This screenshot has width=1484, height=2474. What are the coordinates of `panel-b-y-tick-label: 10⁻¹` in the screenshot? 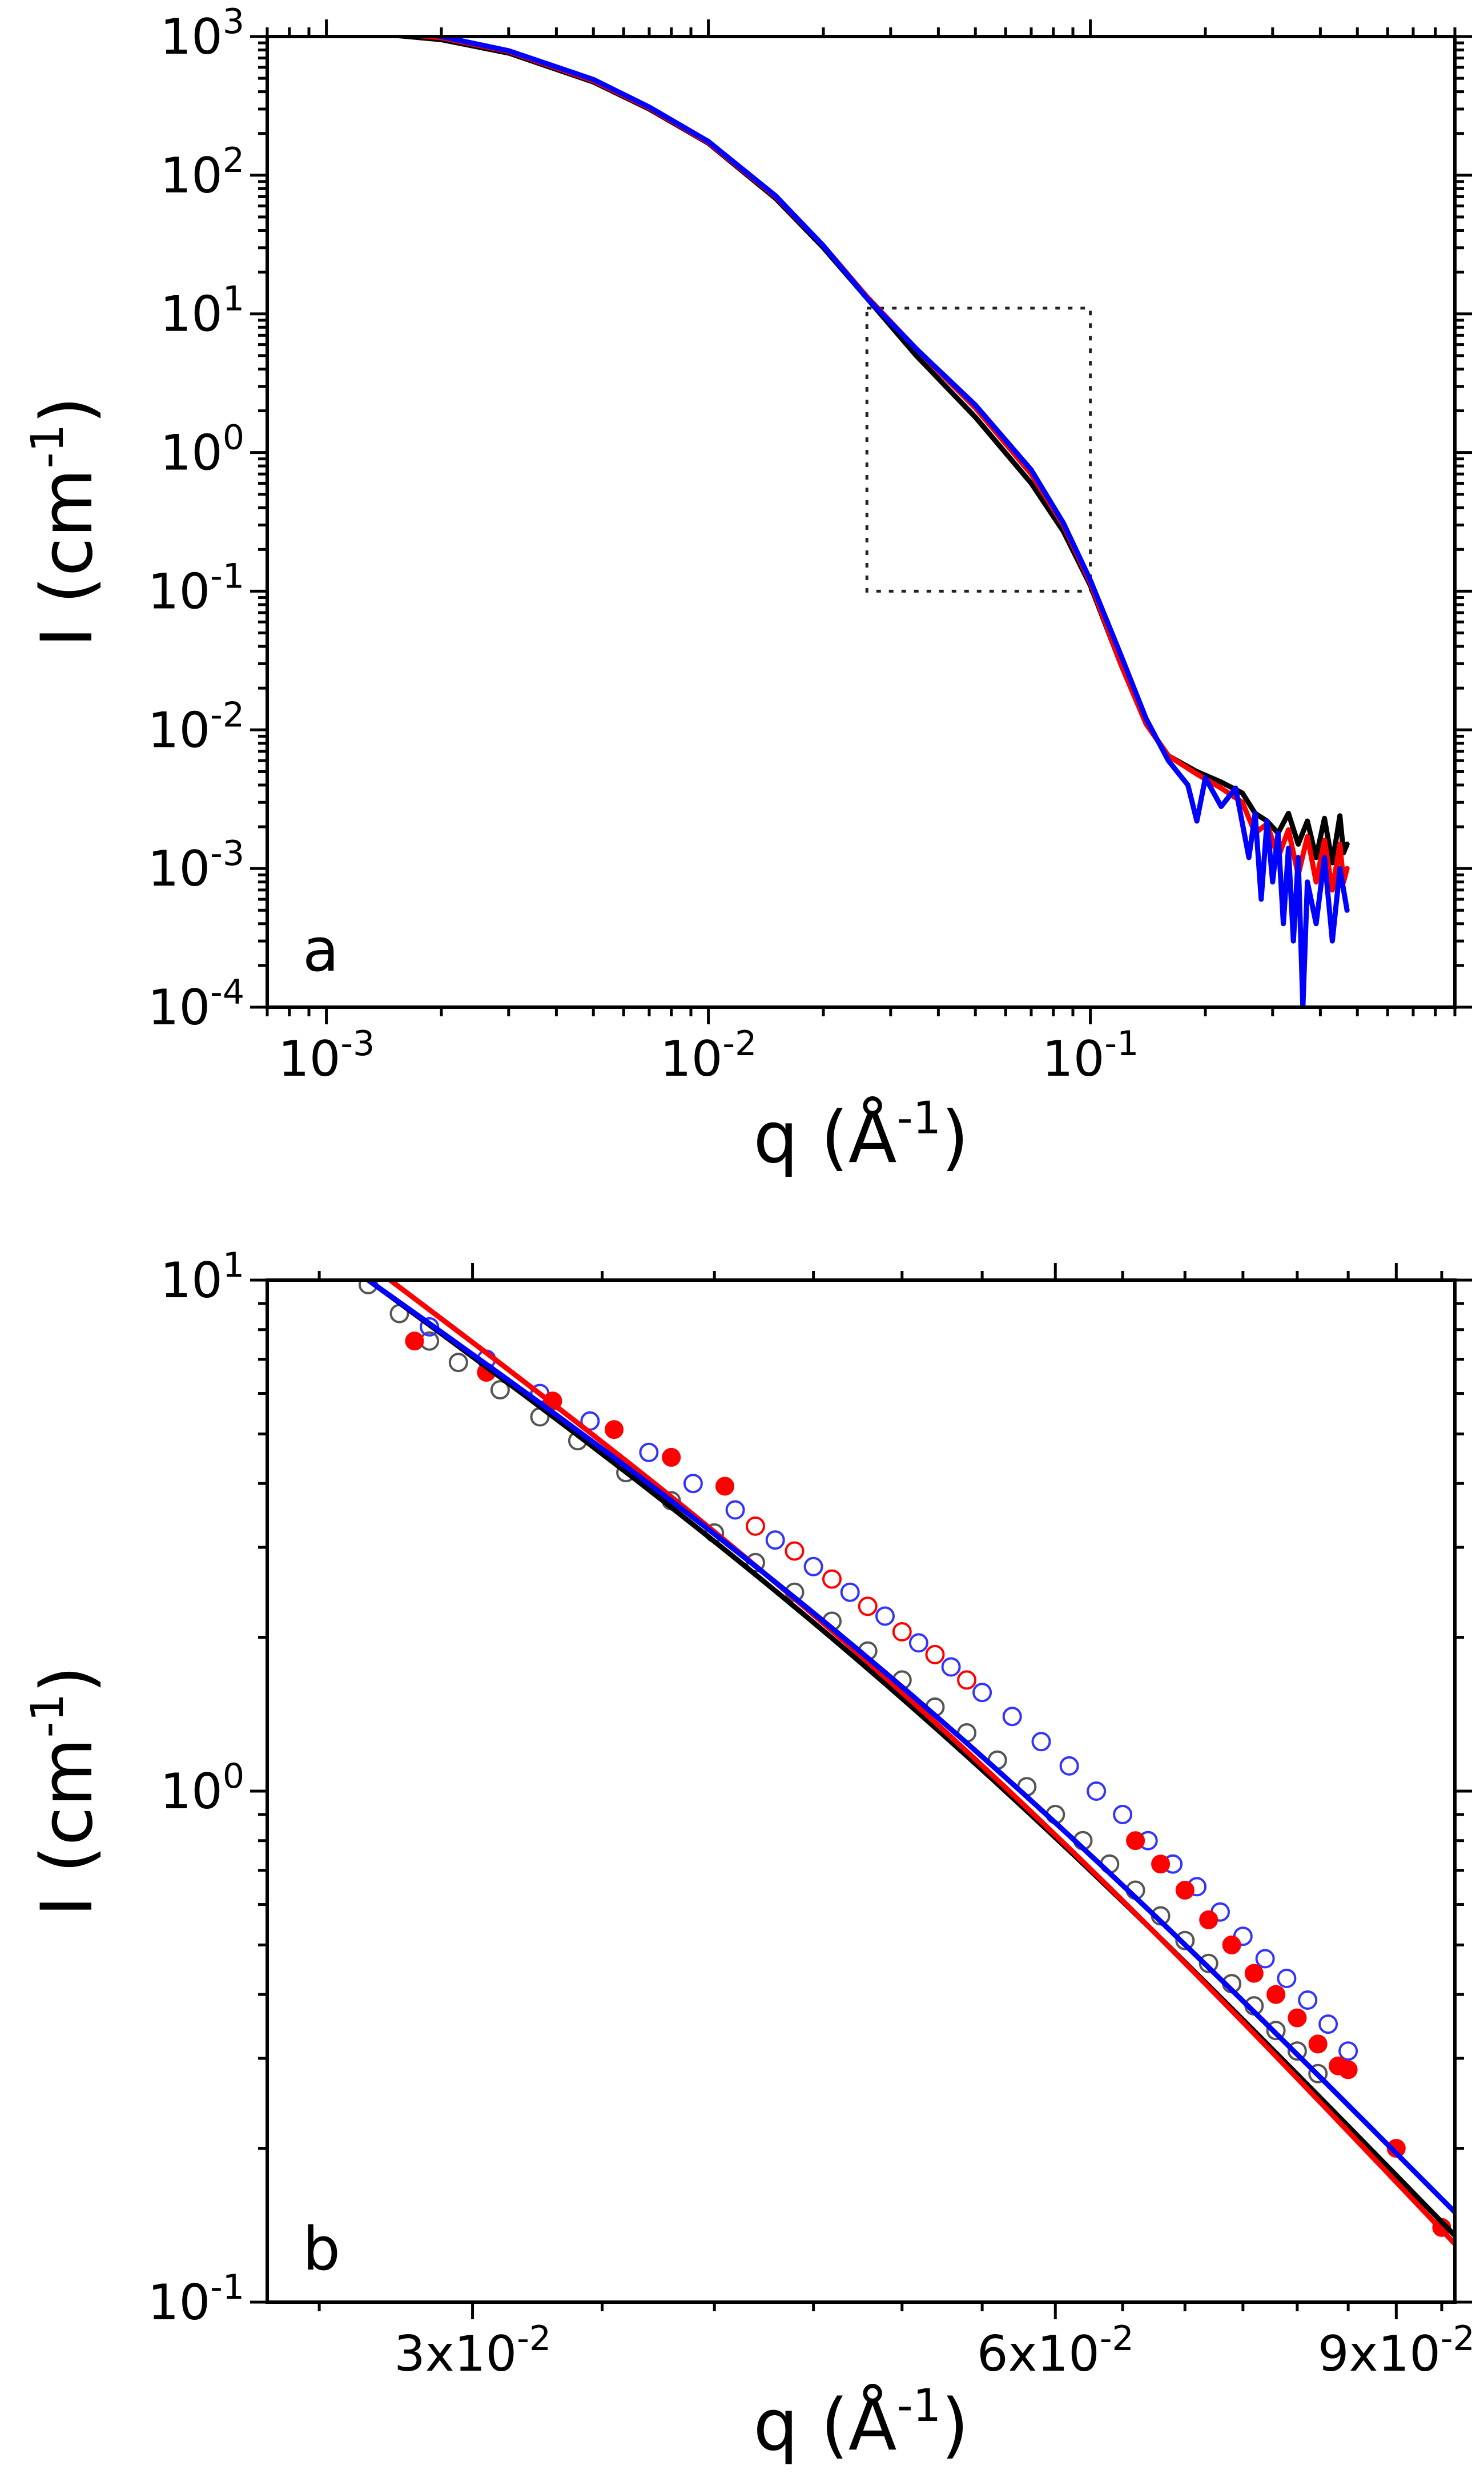 It's located at (196, 2299).